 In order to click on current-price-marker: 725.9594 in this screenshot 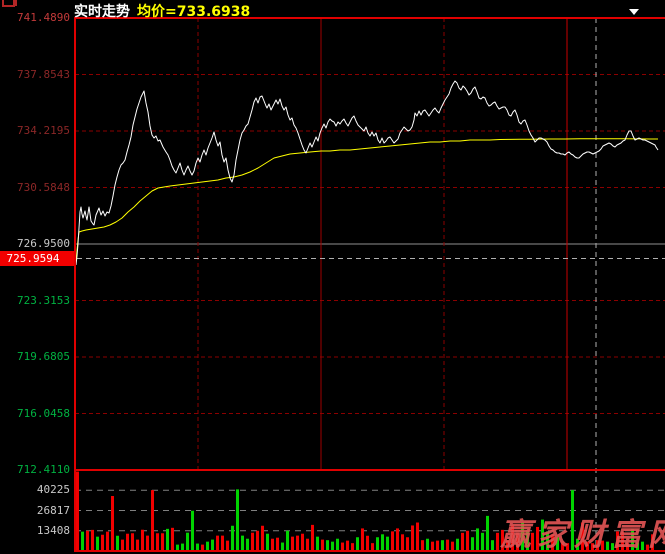, I will do `click(37, 258)`.